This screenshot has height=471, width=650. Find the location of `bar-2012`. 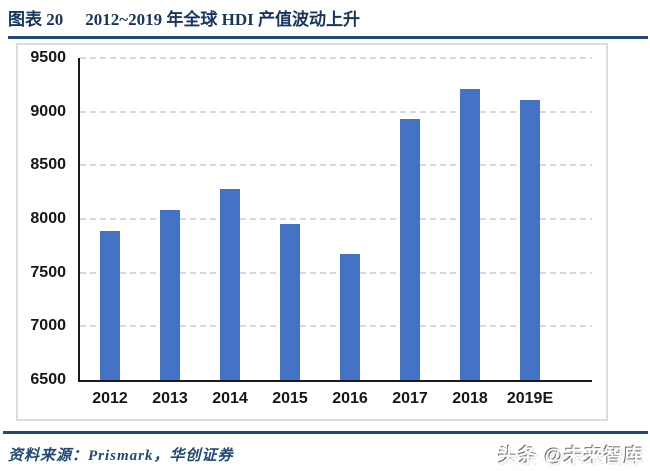

bar-2012 is located at coordinates (110, 305).